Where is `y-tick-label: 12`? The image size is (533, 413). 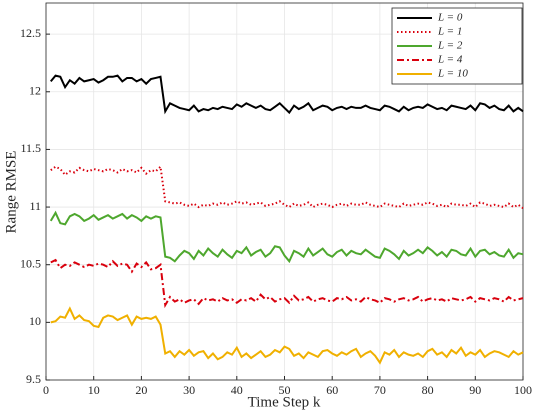 y-tick-label: 12 is located at coordinates (35, 91).